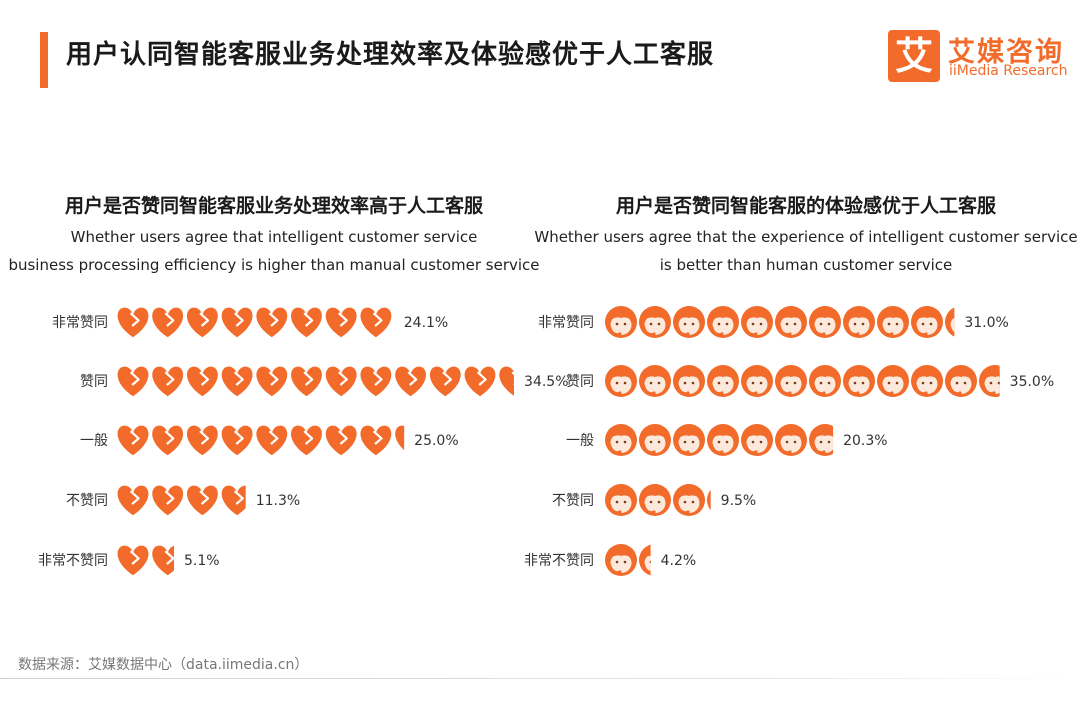  I want to click on chart-1-bar-1: 非常赞同 24.1%, so click(250, 322).